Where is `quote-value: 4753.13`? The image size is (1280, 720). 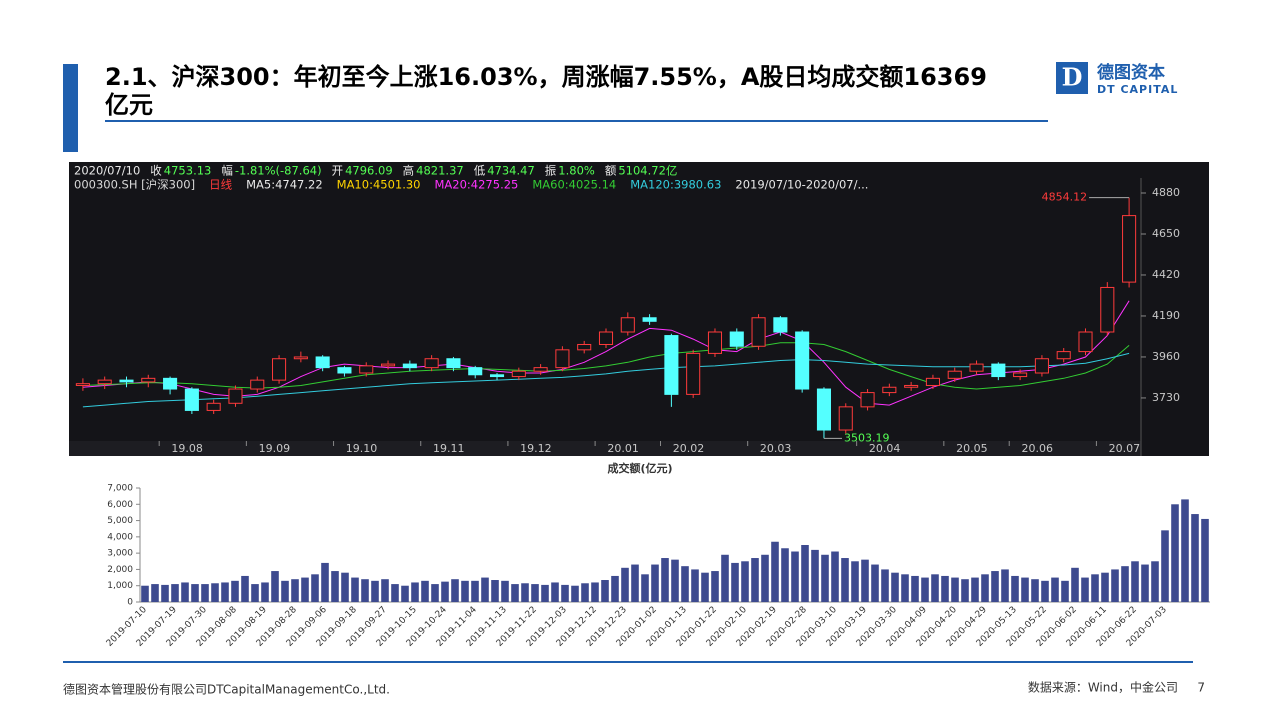
quote-value: 4753.13 is located at coordinates (188, 171).